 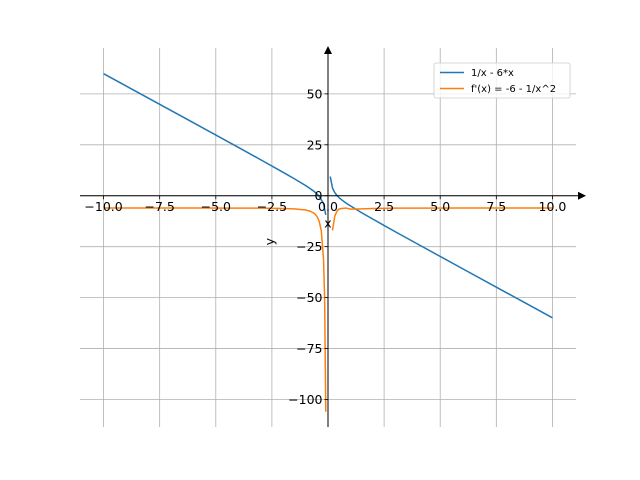 I want to click on x-axis-arrow, so click(x=582, y=195).